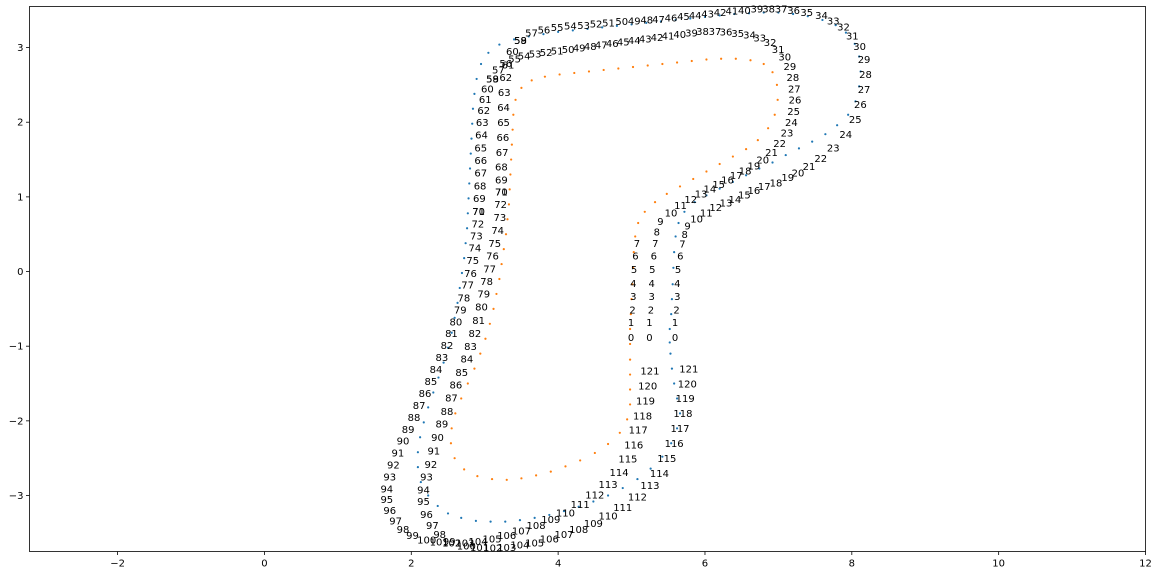  I want to click on point-label: 46, so click(671, 18).